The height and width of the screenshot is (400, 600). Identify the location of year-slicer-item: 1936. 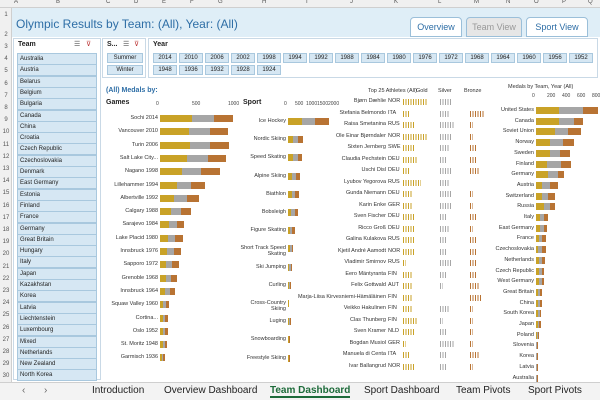
(191, 70).